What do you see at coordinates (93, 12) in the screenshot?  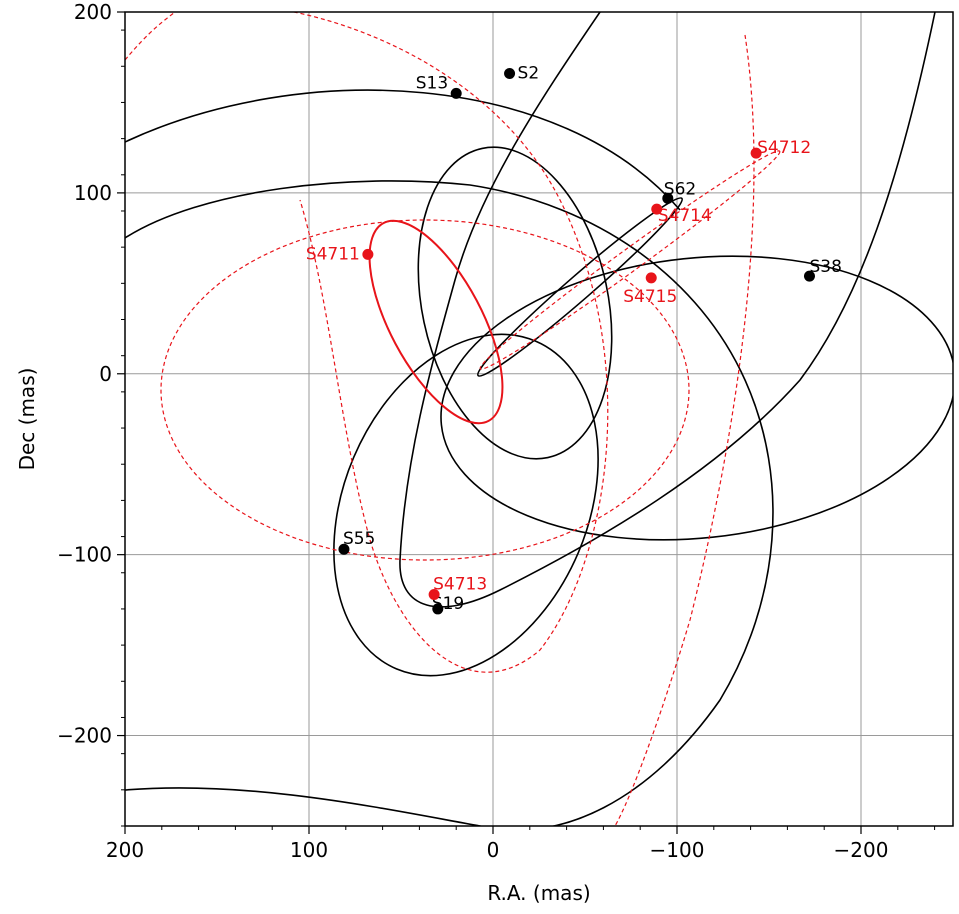 I see `y-tick-label: 200` at bounding box center [93, 12].